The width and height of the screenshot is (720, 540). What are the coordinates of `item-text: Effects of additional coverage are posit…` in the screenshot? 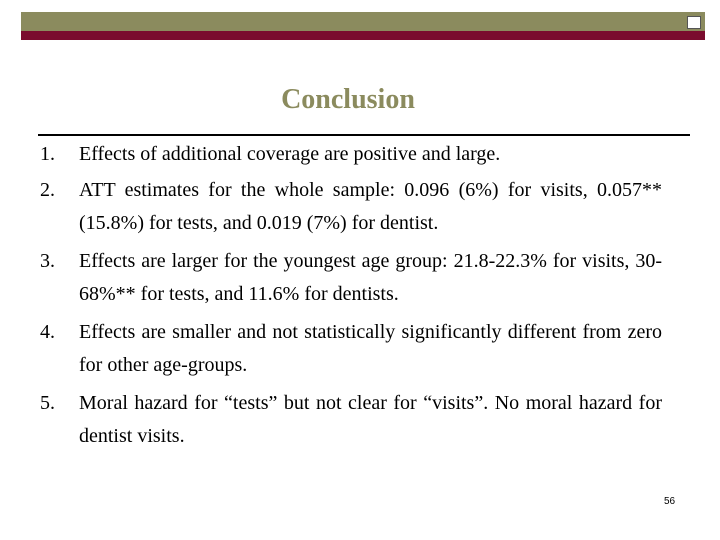 It's located at (290, 154).